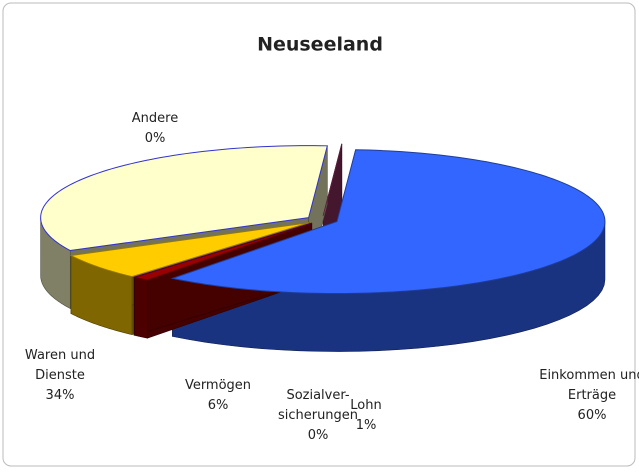  Describe the element at coordinates (141, 307) in the screenshot. I see `slice-side` at that location.